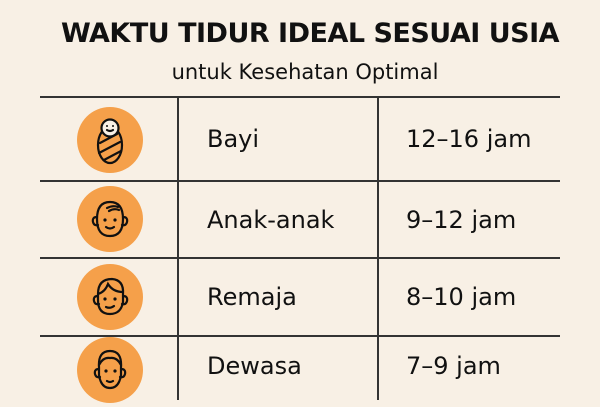  What do you see at coordinates (110, 370) in the screenshot?
I see `adult-face-icon` at bounding box center [110, 370].